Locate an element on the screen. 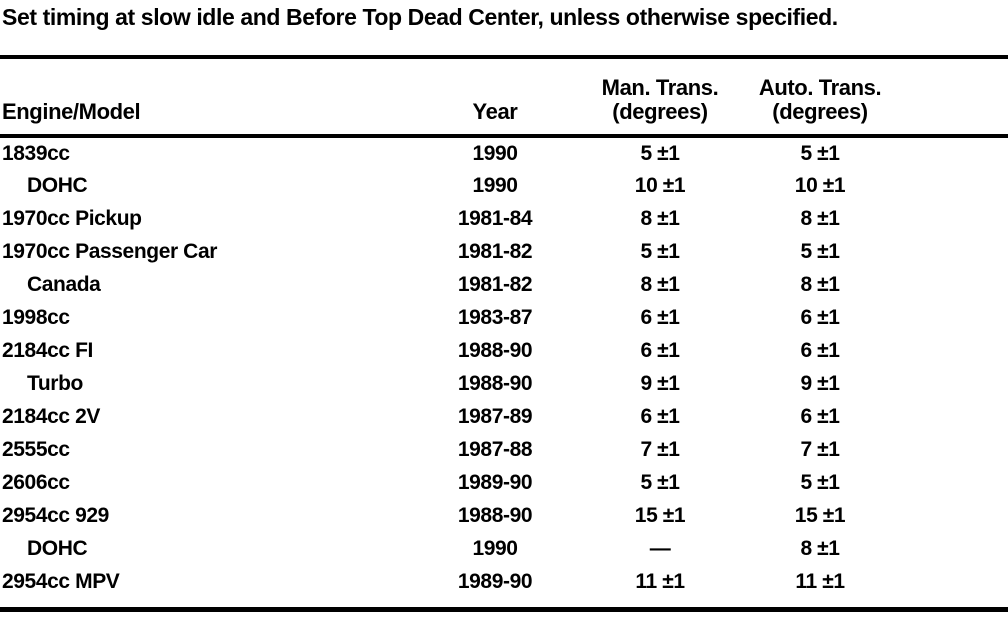 This screenshot has width=1008, height=626. top-rule is located at coordinates (504, 57).